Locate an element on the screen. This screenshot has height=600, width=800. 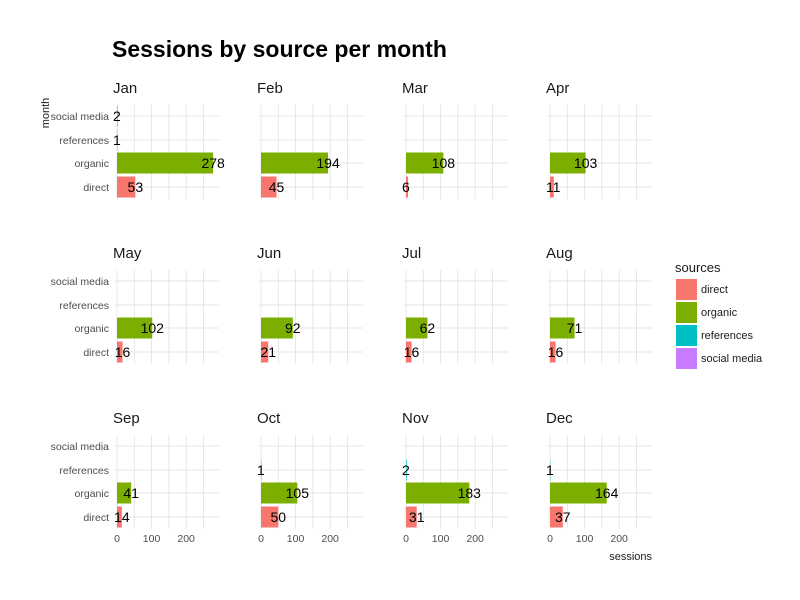
bar-mar-direct is located at coordinates (407, 187).